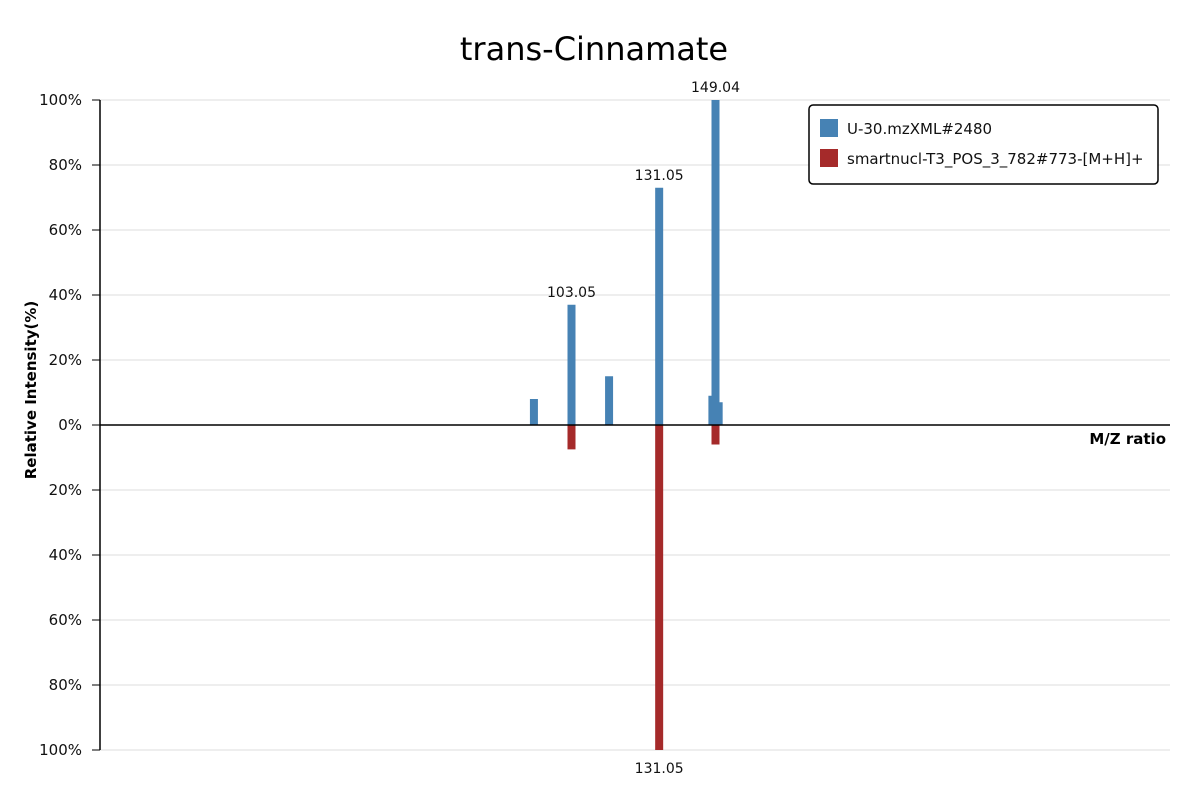 The height and width of the screenshot is (800, 1200). Describe the element at coordinates (626, 425) in the screenshot. I see `peak-bars` at that location.